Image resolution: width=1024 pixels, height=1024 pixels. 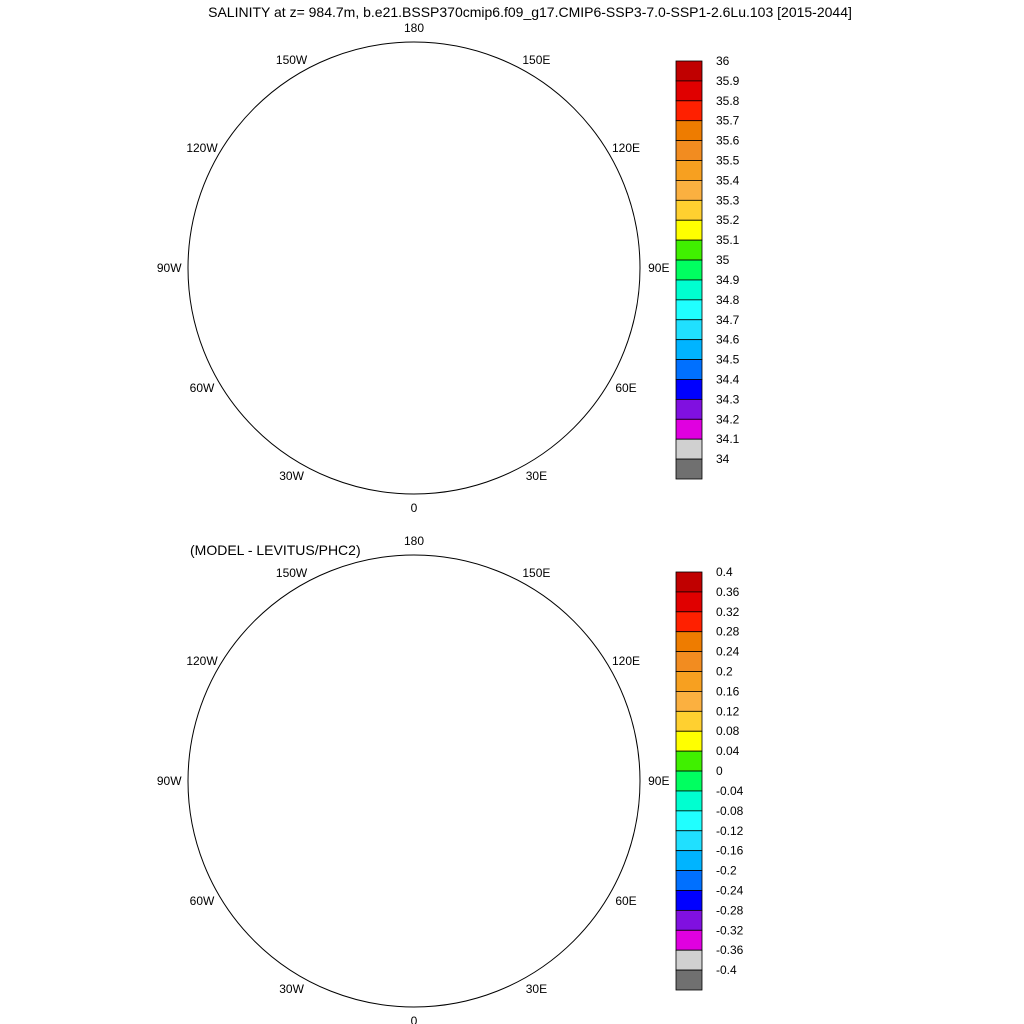 I want to click on colorbar-level: 0.04, so click(x=728, y=751).